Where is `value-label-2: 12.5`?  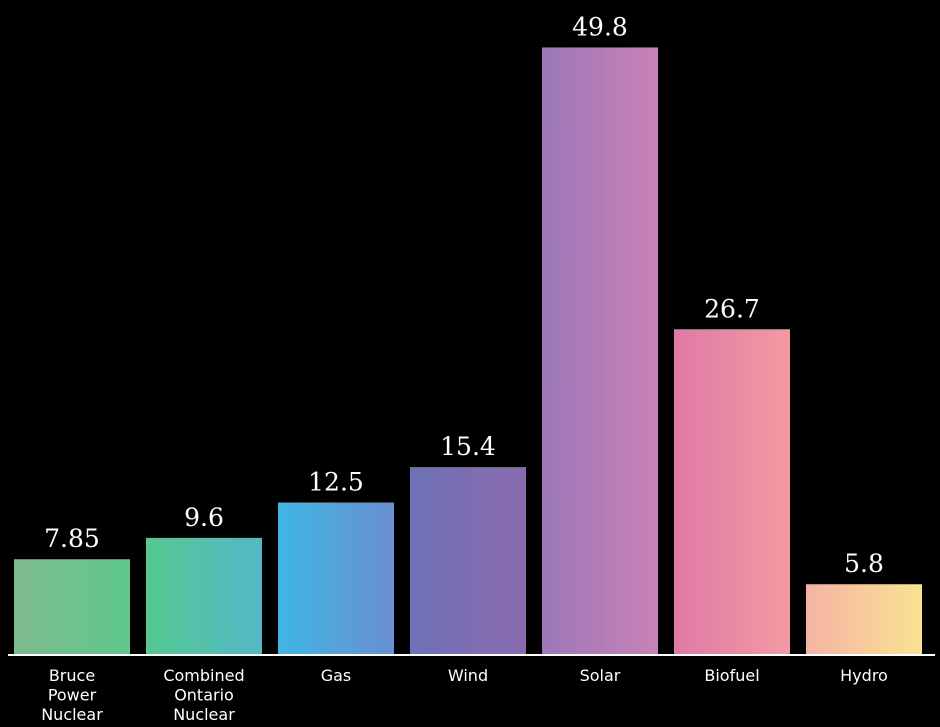
value-label-2: 12.5 is located at coordinates (336, 482).